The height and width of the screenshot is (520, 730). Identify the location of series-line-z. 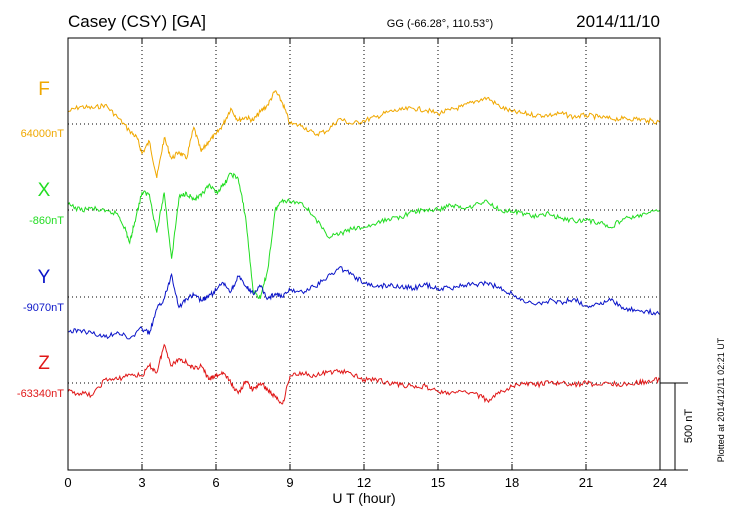
(364, 374).